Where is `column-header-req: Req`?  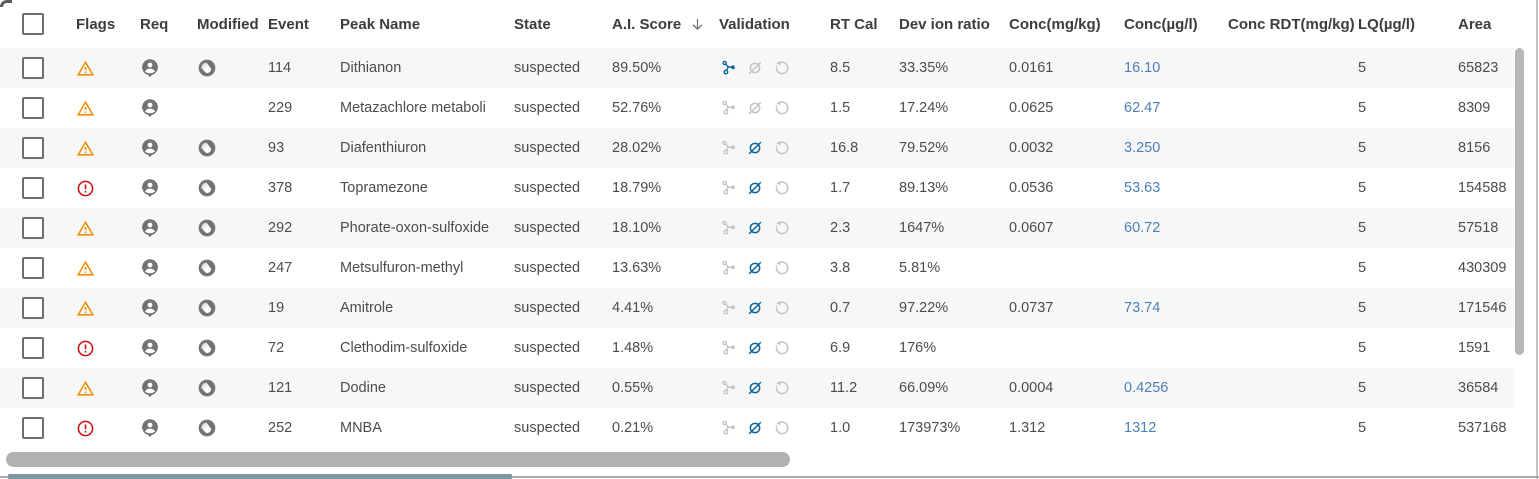 column-header-req: Req is located at coordinates (165, 24).